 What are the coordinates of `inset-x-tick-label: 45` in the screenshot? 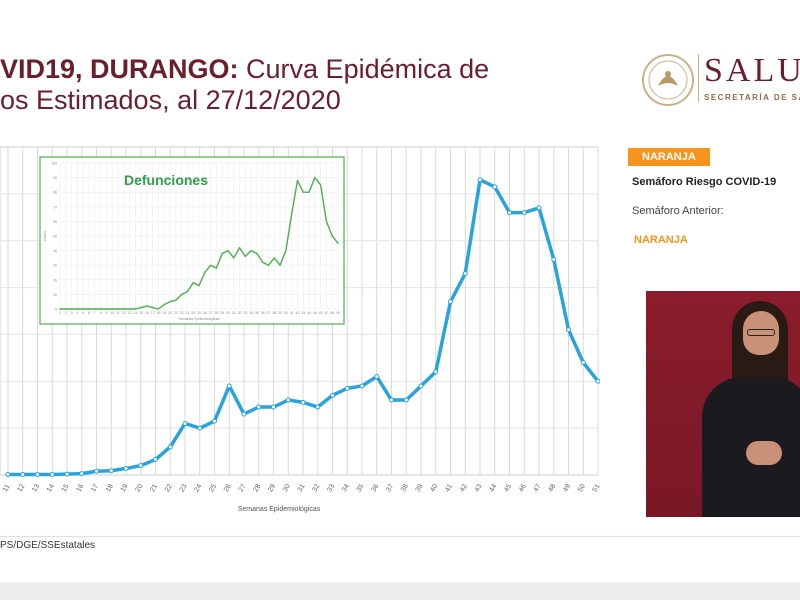 It's located at (315, 313).